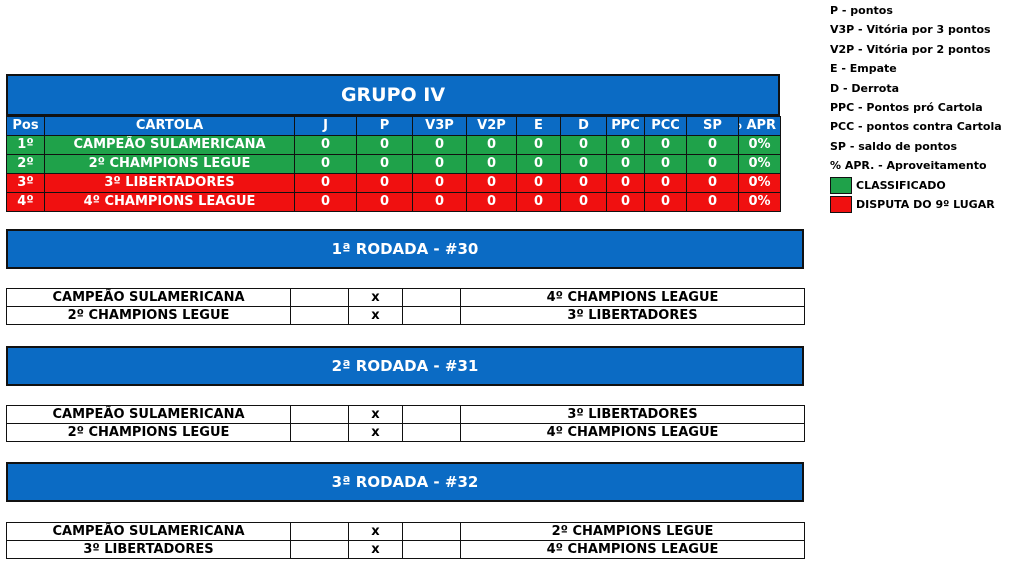 The image size is (1024, 570). Describe the element at coordinates (901, 185) in the screenshot. I see `classified-label: CLASSIFICADO` at that location.